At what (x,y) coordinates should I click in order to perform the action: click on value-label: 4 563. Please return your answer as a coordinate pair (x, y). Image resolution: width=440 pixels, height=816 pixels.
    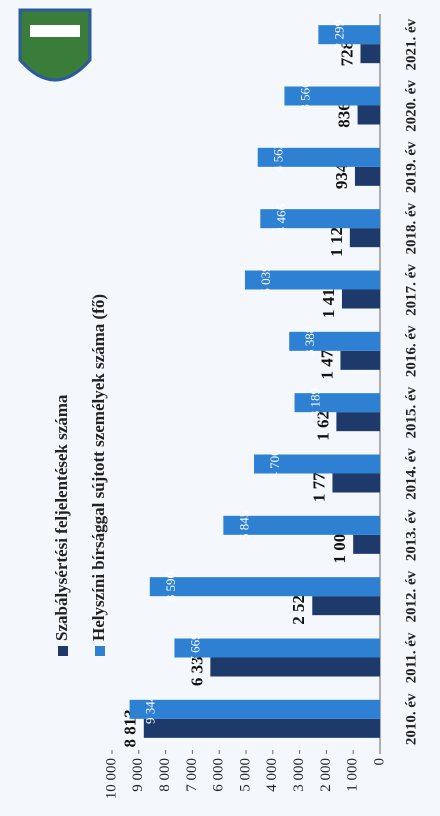
    Looking at the image, I should click on (278, 157).